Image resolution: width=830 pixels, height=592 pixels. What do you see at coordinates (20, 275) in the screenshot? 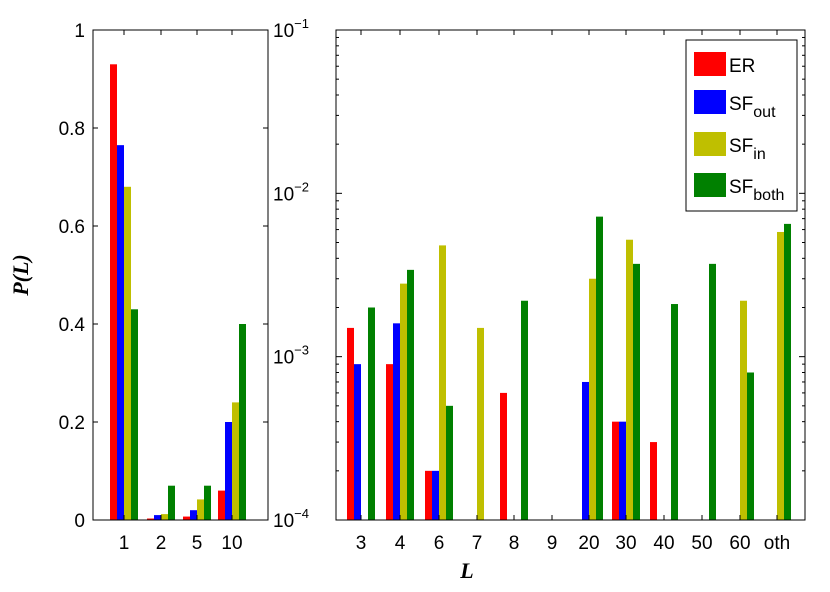
I see `y-axis-title: P(L)` at bounding box center [20, 275].